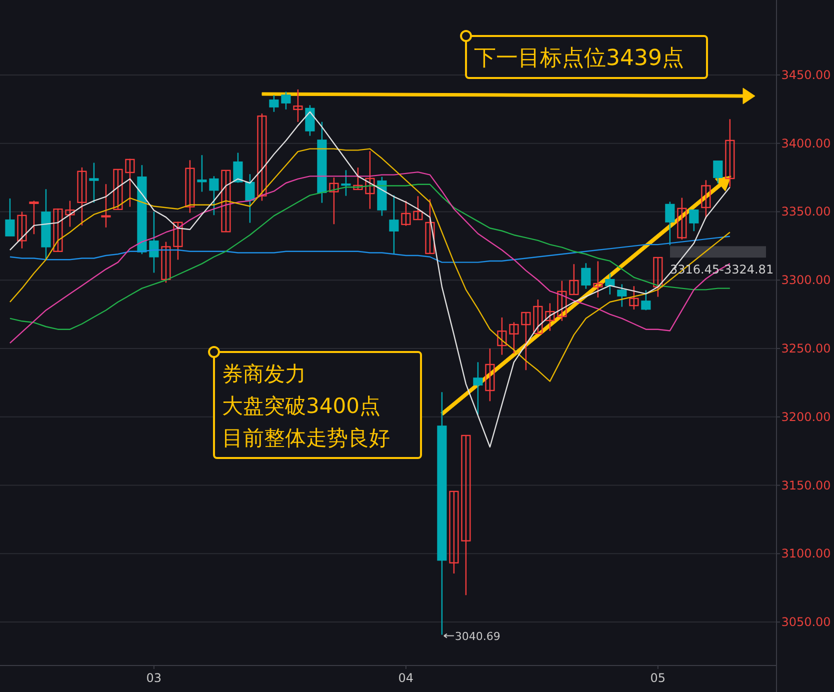 This screenshot has height=692, width=834. What do you see at coordinates (806, 417) in the screenshot?
I see `y-tick-label: 3200.00` at bounding box center [806, 417].